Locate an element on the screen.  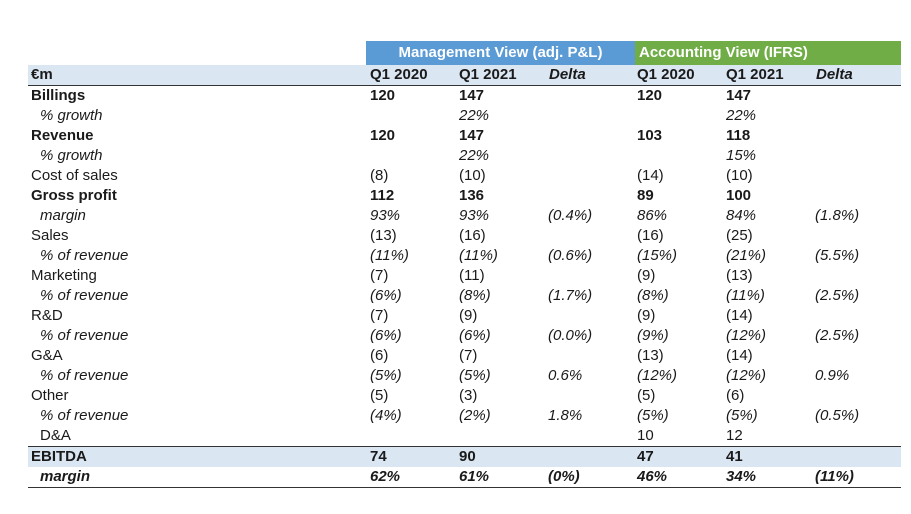
table-cell: (0.4%) is located at coordinates (570, 215).